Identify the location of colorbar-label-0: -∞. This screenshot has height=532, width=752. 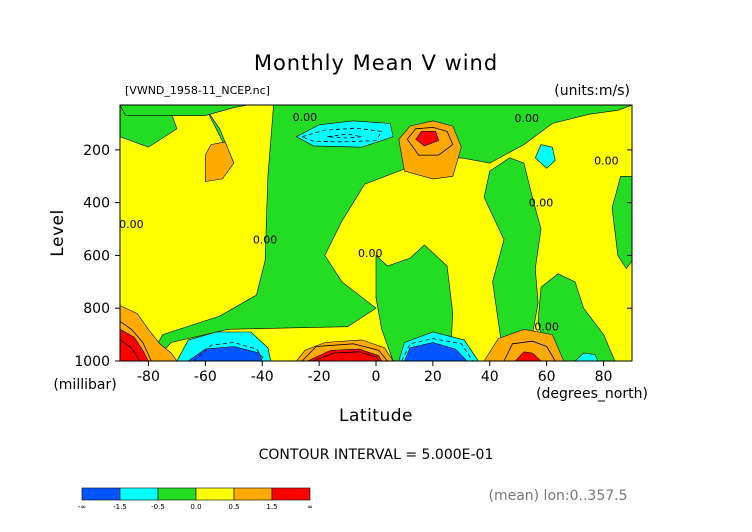
(82, 507).